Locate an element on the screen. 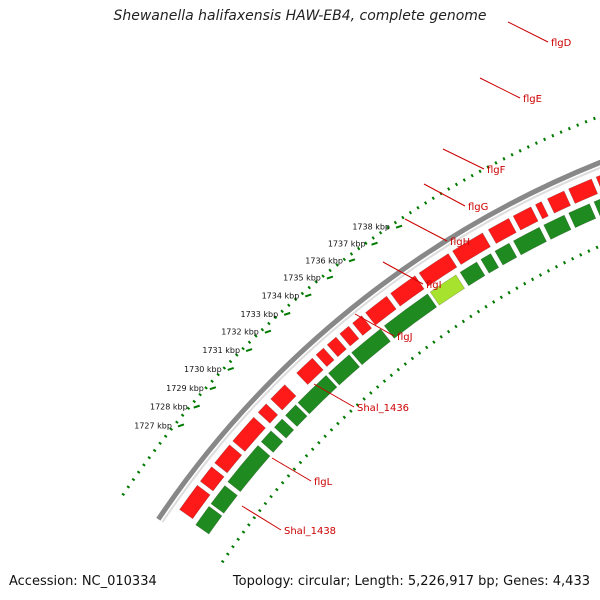 The width and height of the screenshot is (600, 600). tick-label: 1727 kbp is located at coordinates (153, 425).